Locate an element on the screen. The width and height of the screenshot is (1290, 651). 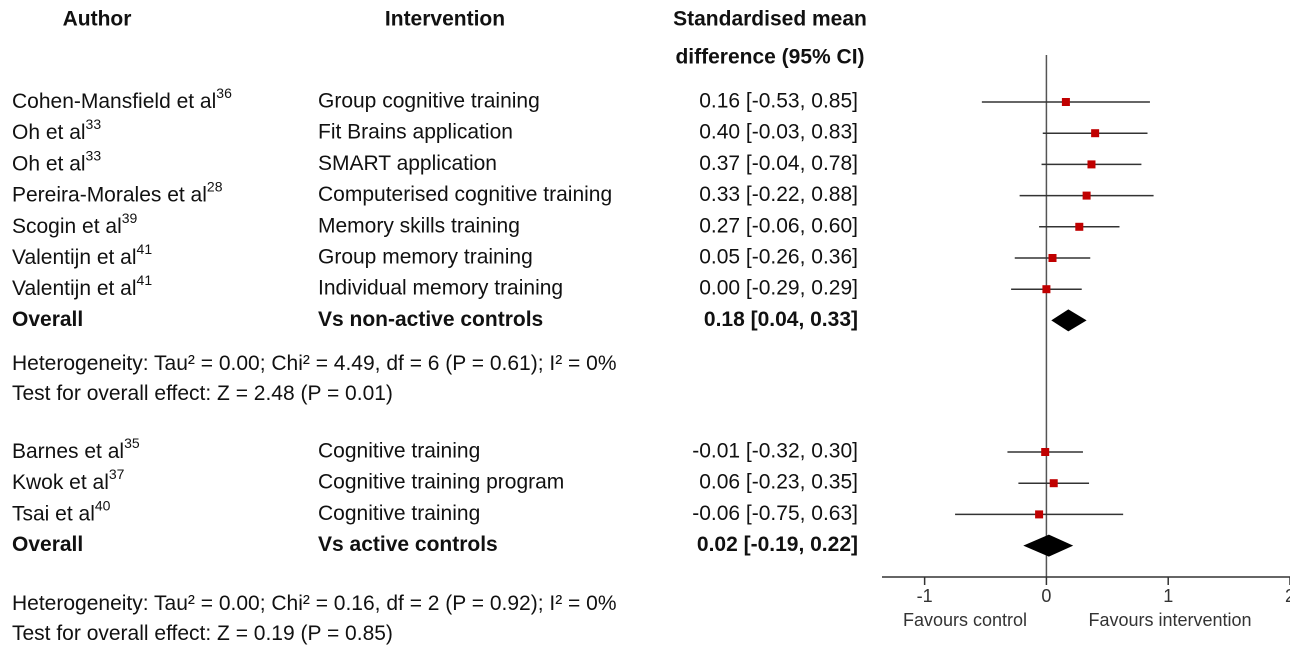
intervention: Group memory training is located at coordinates (425, 257).